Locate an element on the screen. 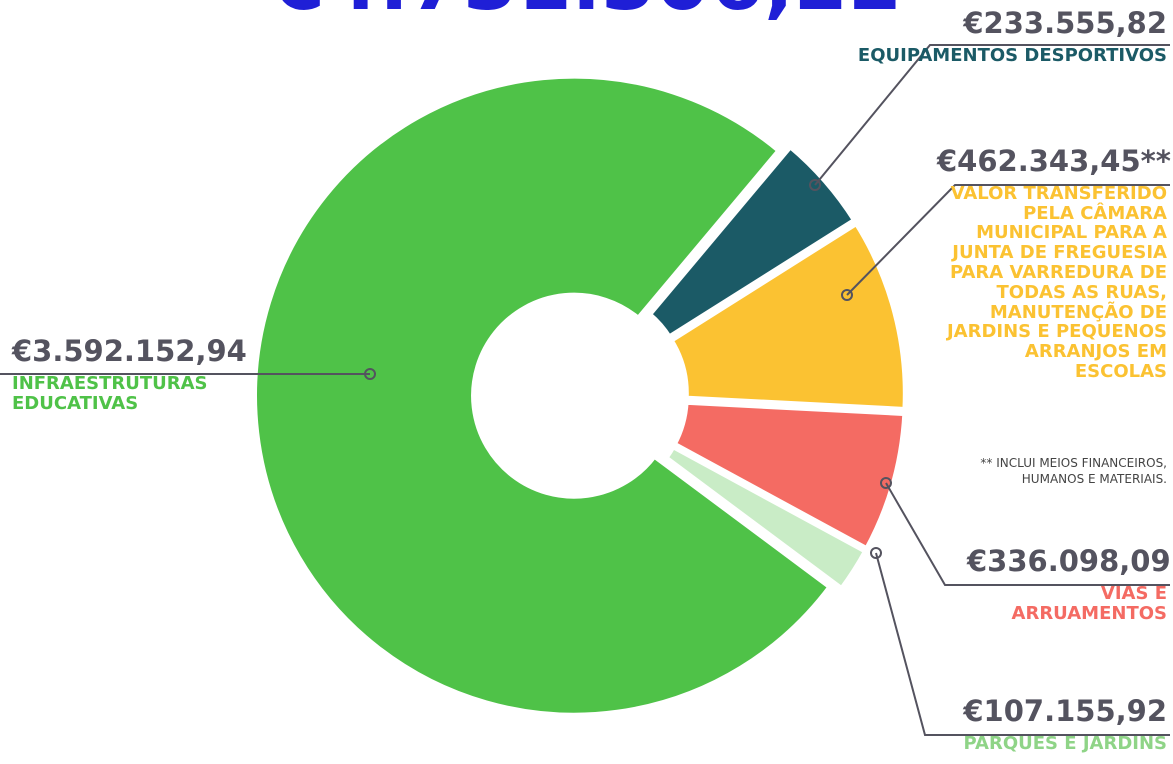 This screenshot has height=764, width=1173. value-label: €462.343,45** is located at coordinates (1054, 161).